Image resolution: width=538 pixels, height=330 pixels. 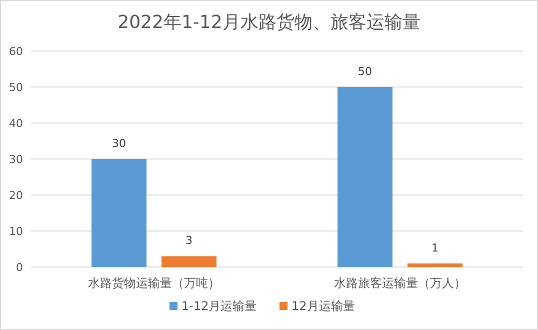 I want to click on y-tick-label: 10, so click(x=16, y=231).